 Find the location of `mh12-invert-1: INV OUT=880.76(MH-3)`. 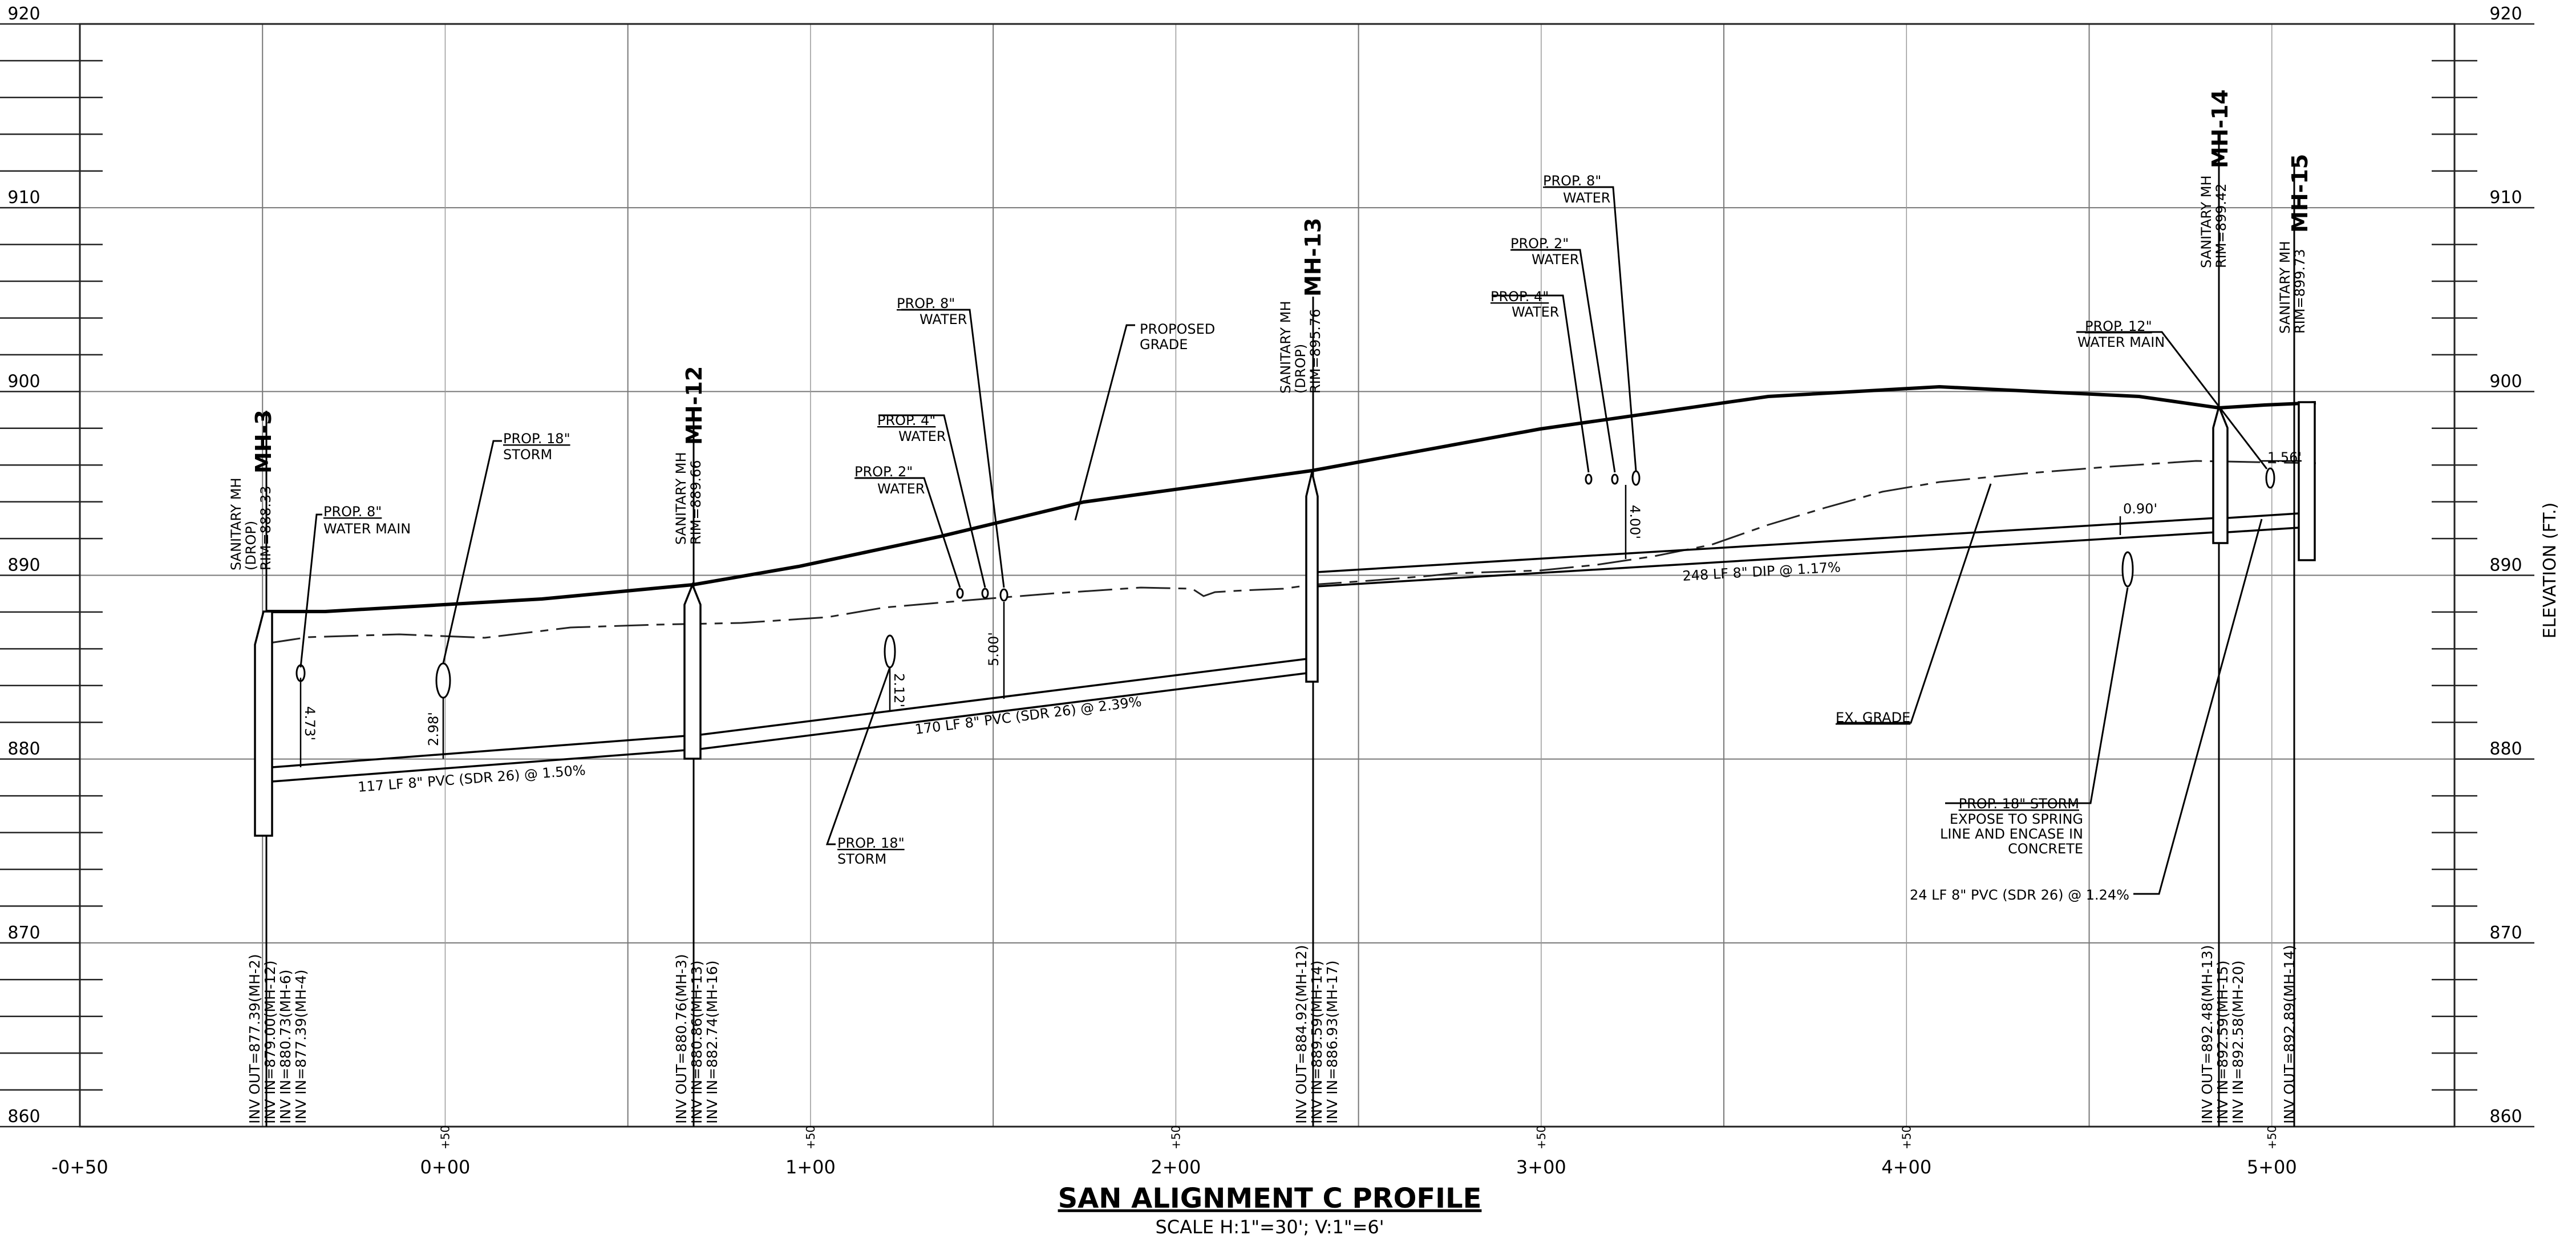

mh12-invert-1: INV OUT=880.76(MH-3) is located at coordinates (681, 1039).